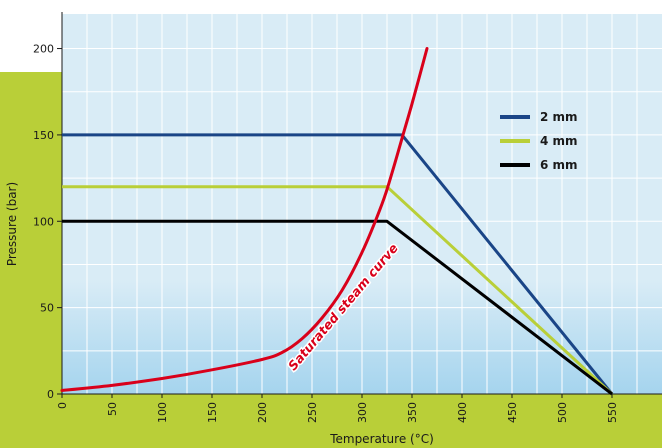 The image size is (662, 448). Describe the element at coordinates (262, 412) in the screenshot. I see `x-tick-label: 200` at that location.